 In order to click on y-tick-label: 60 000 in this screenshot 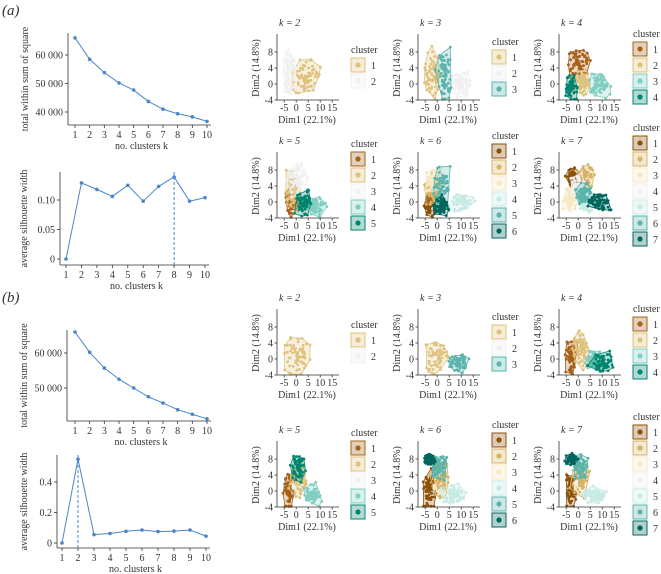, I will do `click(49, 354)`.